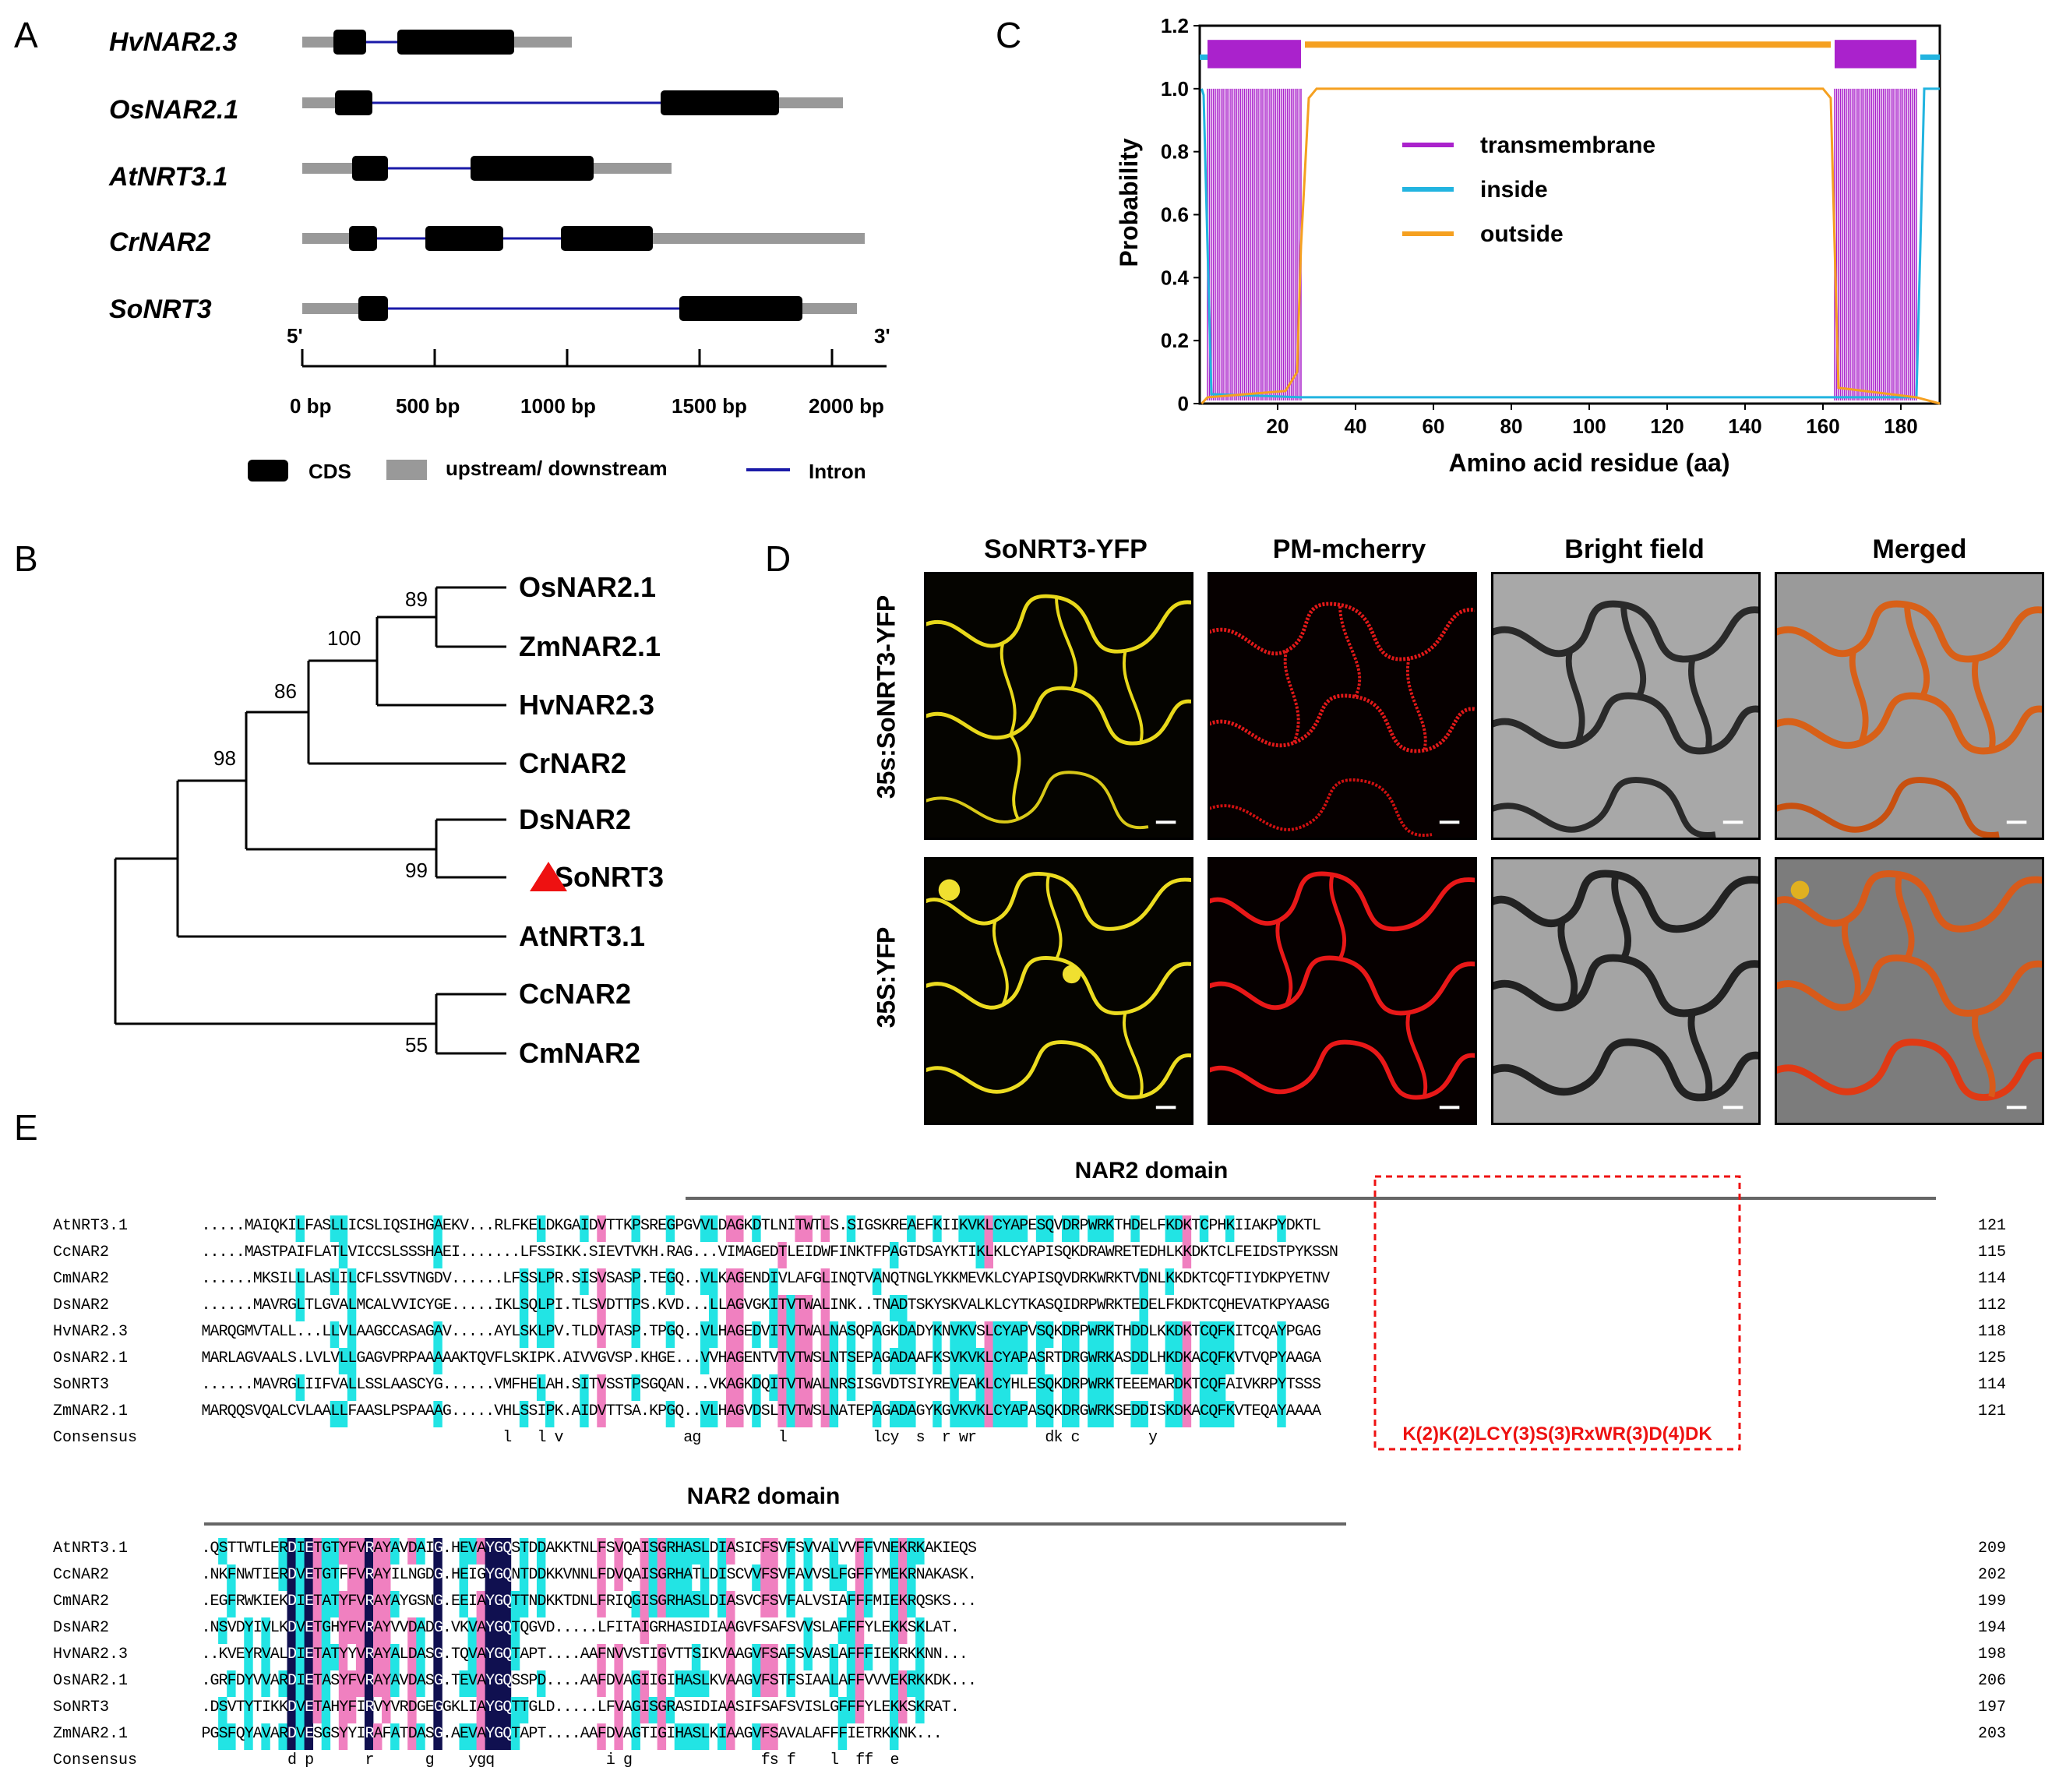  I want to click on x-tick-label: 40, so click(1356, 426).